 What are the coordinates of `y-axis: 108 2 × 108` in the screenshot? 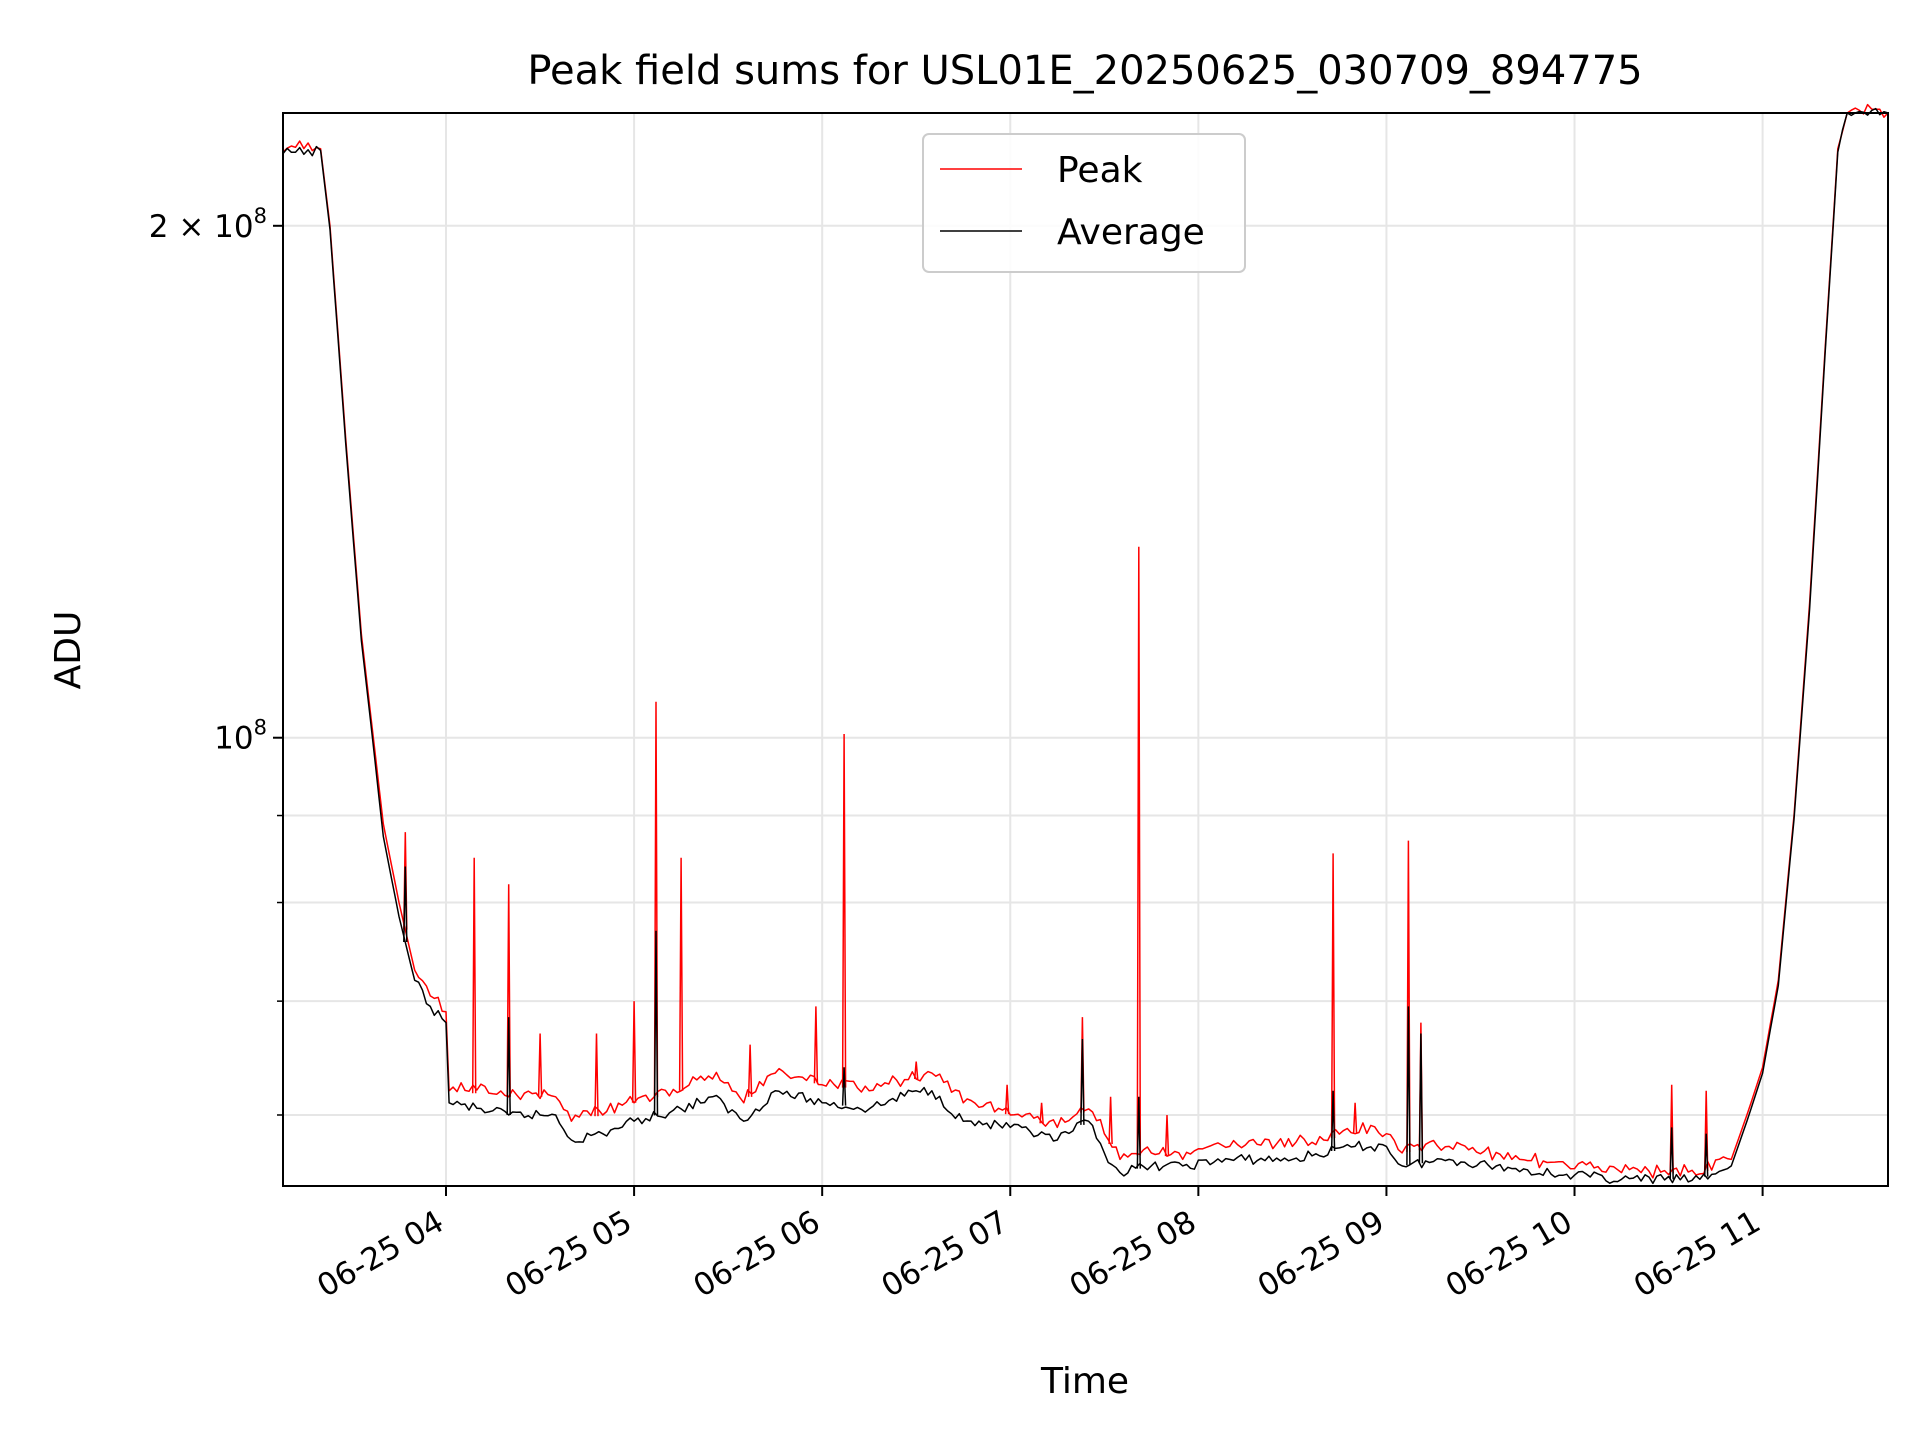 It's located at (216, 660).